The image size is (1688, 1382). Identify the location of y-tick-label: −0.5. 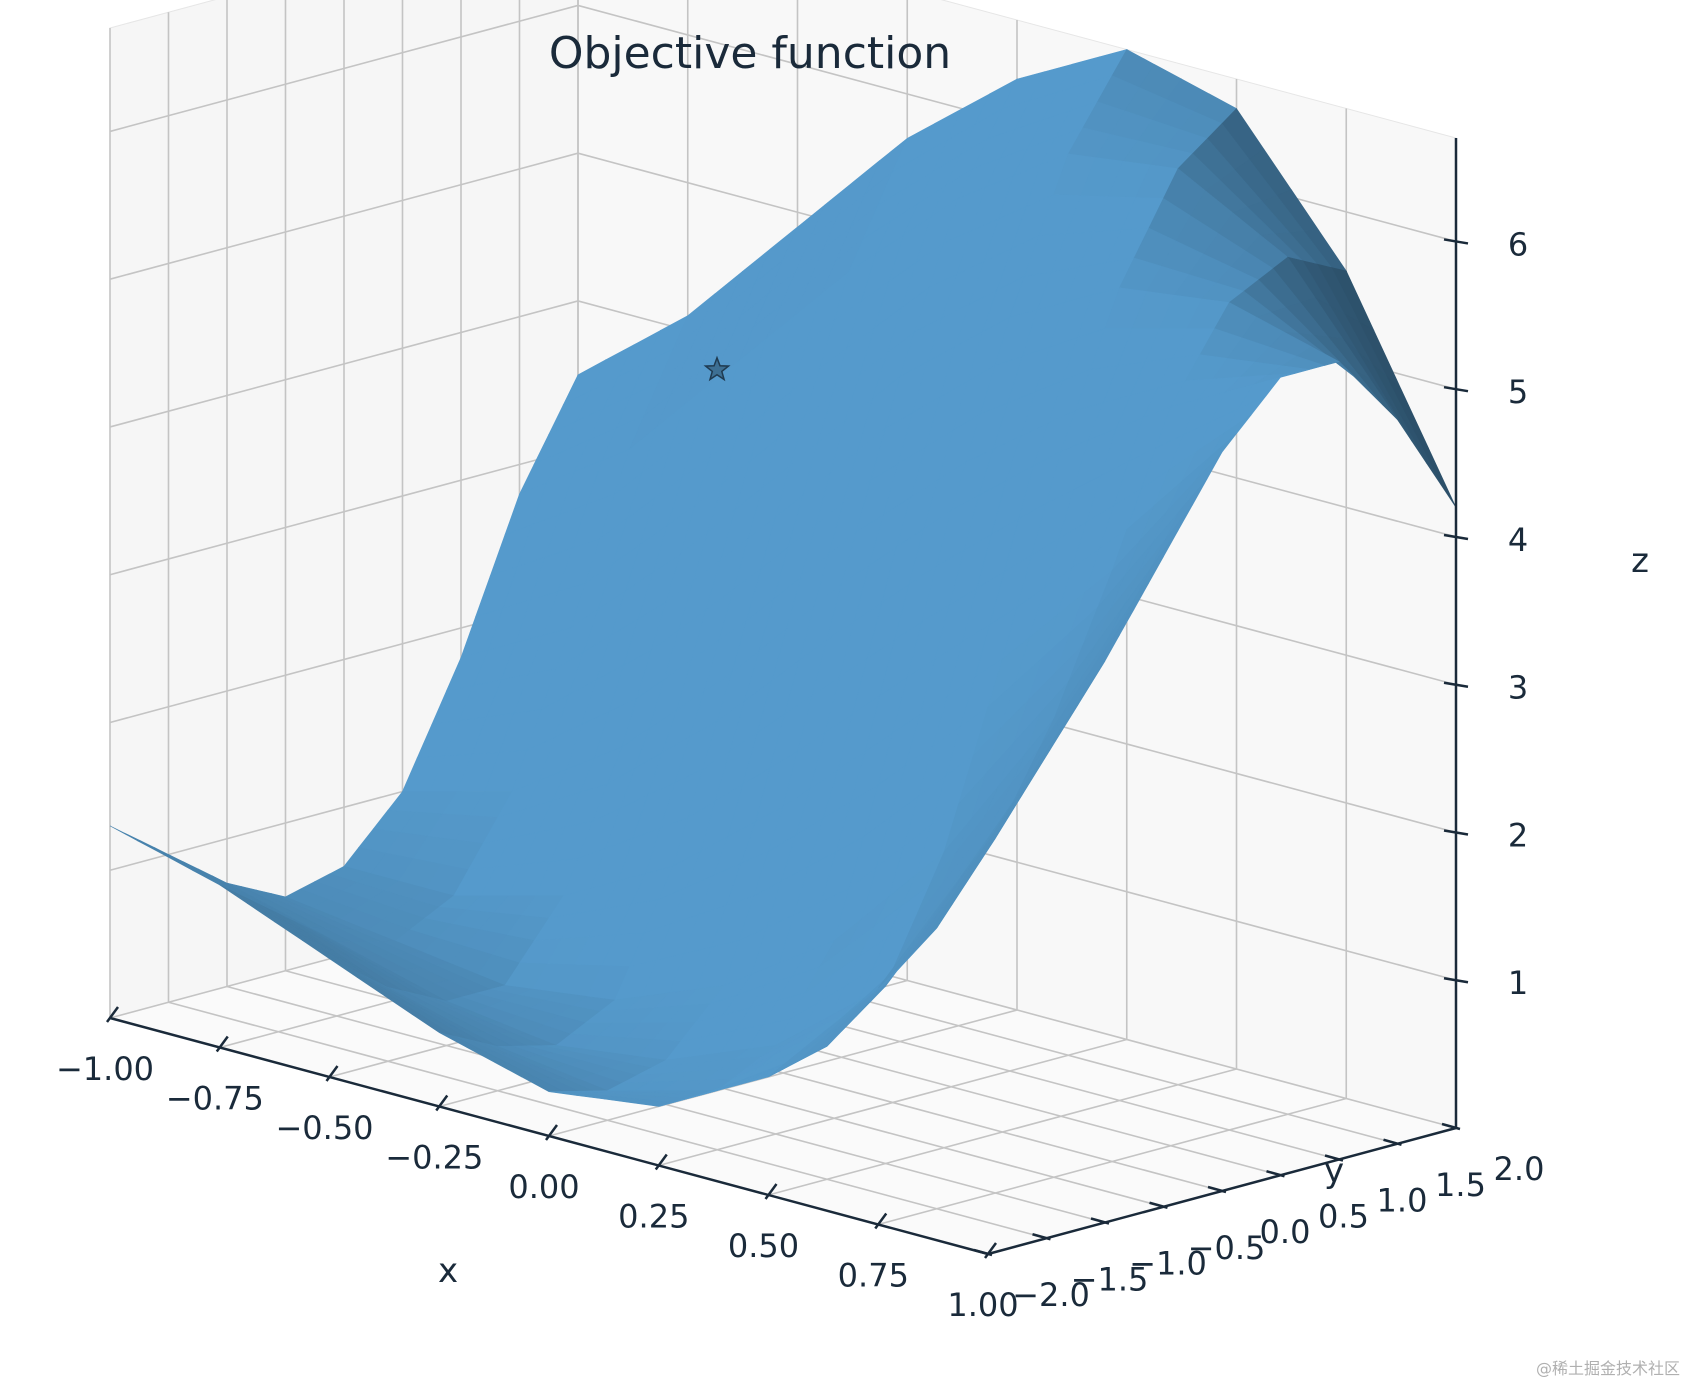
(1227, 1248).